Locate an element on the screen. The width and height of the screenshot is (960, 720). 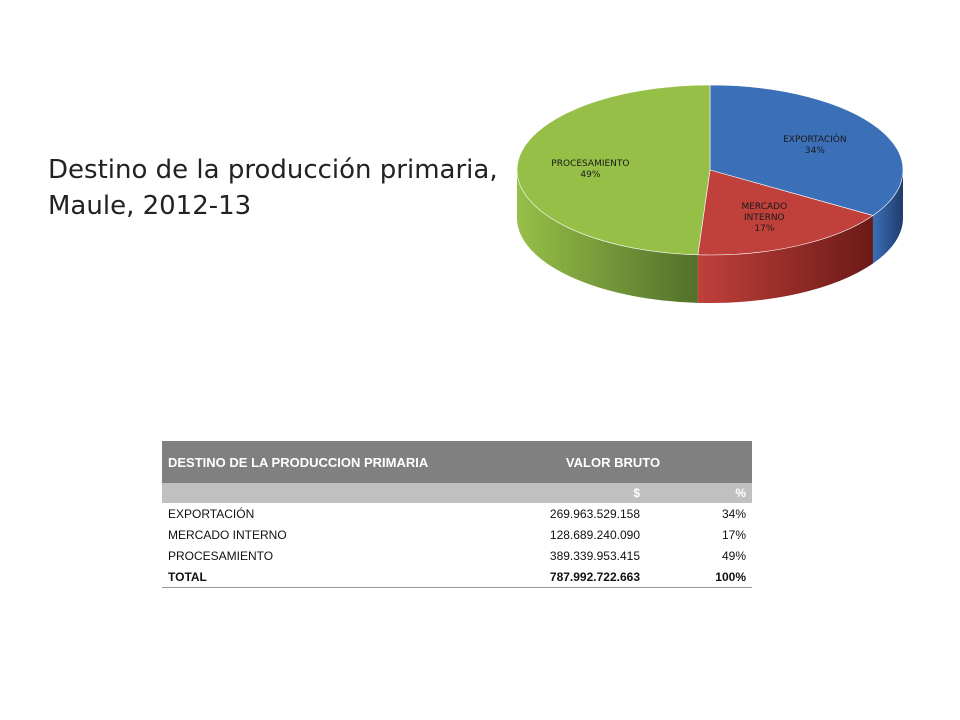
header-destino: DESTINO DE LA PRODUCCION PRIMARIA is located at coordinates (318, 462).